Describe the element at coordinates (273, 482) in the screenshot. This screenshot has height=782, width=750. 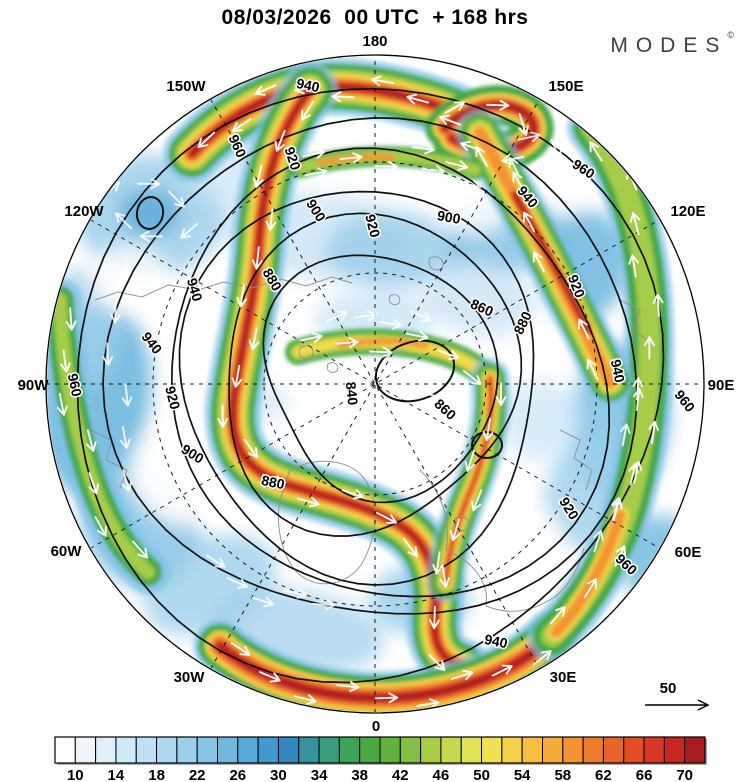
I see `contour-label: 880` at that location.